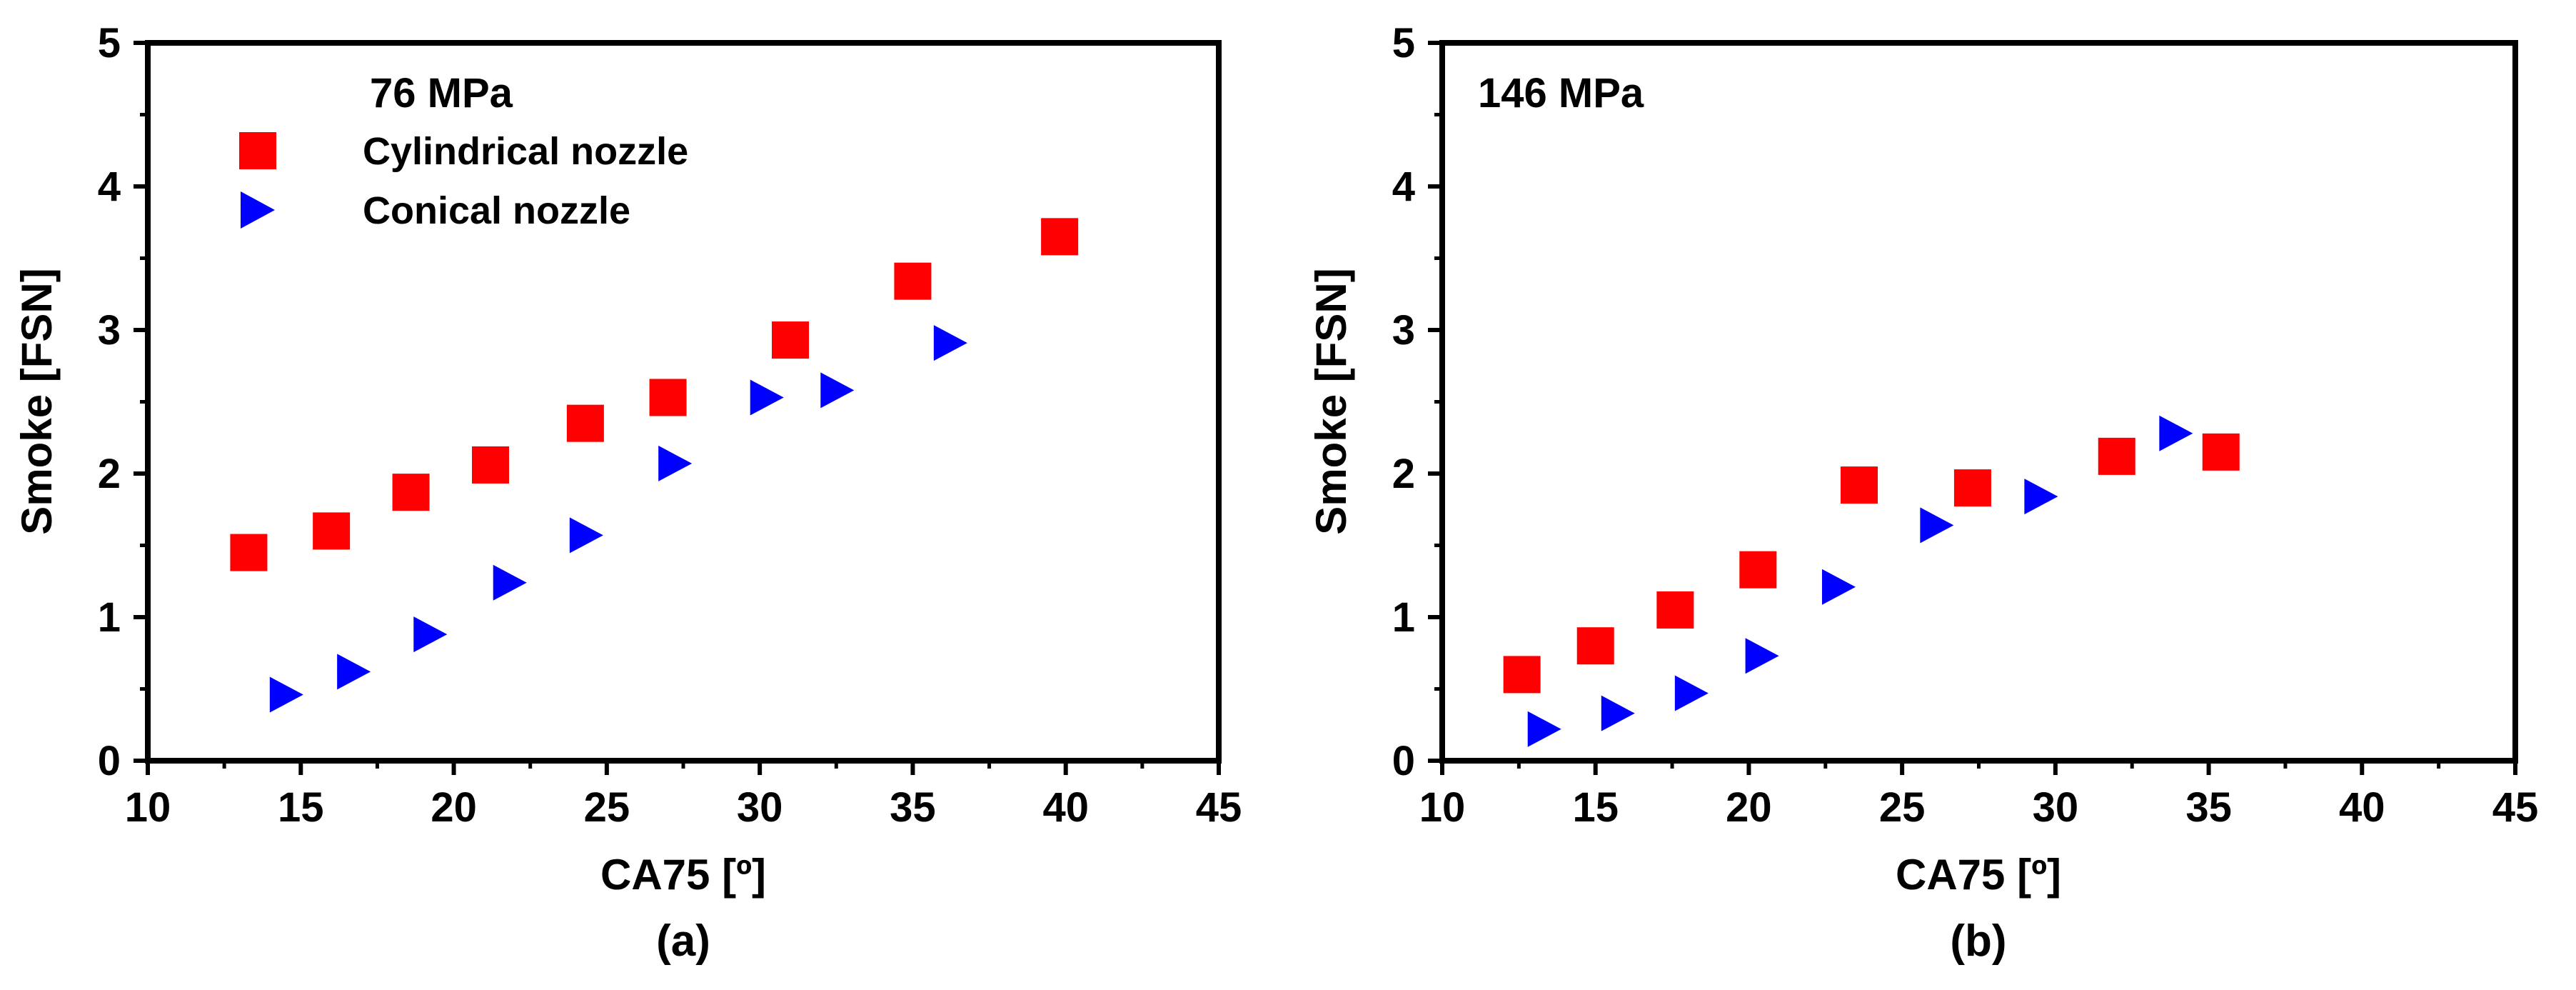 The height and width of the screenshot is (990, 2576). What do you see at coordinates (1417, 402) in the screenshot?
I see `y-ticks-b: 0 1 2 3 4 5` at bounding box center [1417, 402].